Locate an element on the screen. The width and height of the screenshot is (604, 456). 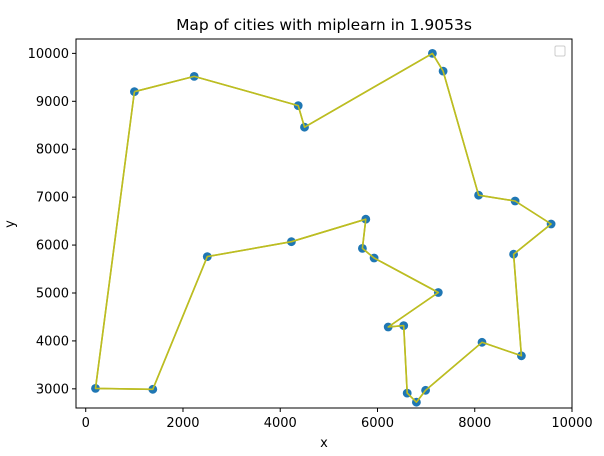
x-axis: 0 2000 4000 6000 8000 10000 is located at coordinates (337, 419).